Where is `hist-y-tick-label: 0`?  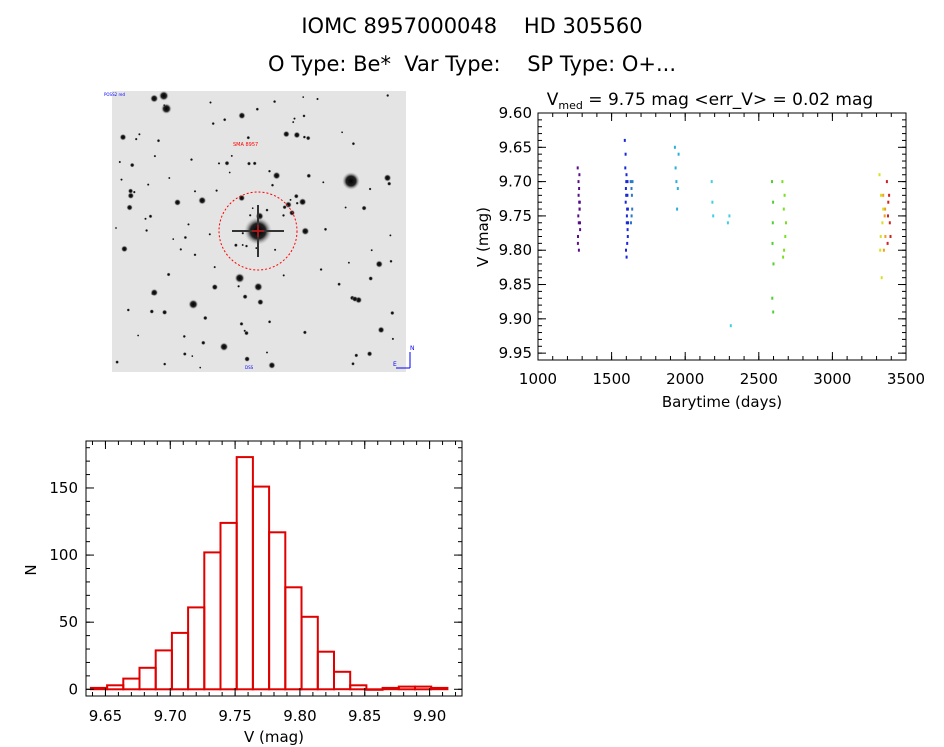 hist-y-tick-label: 0 is located at coordinates (73, 689).